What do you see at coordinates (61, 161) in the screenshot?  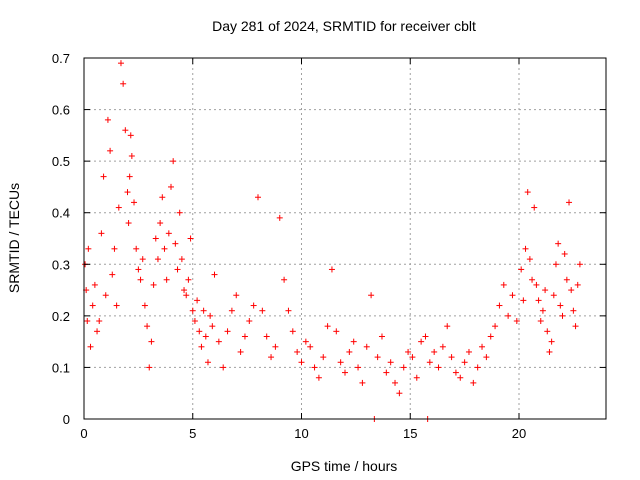 I see `y-tick-label: 0.5` at bounding box center [61, 161].